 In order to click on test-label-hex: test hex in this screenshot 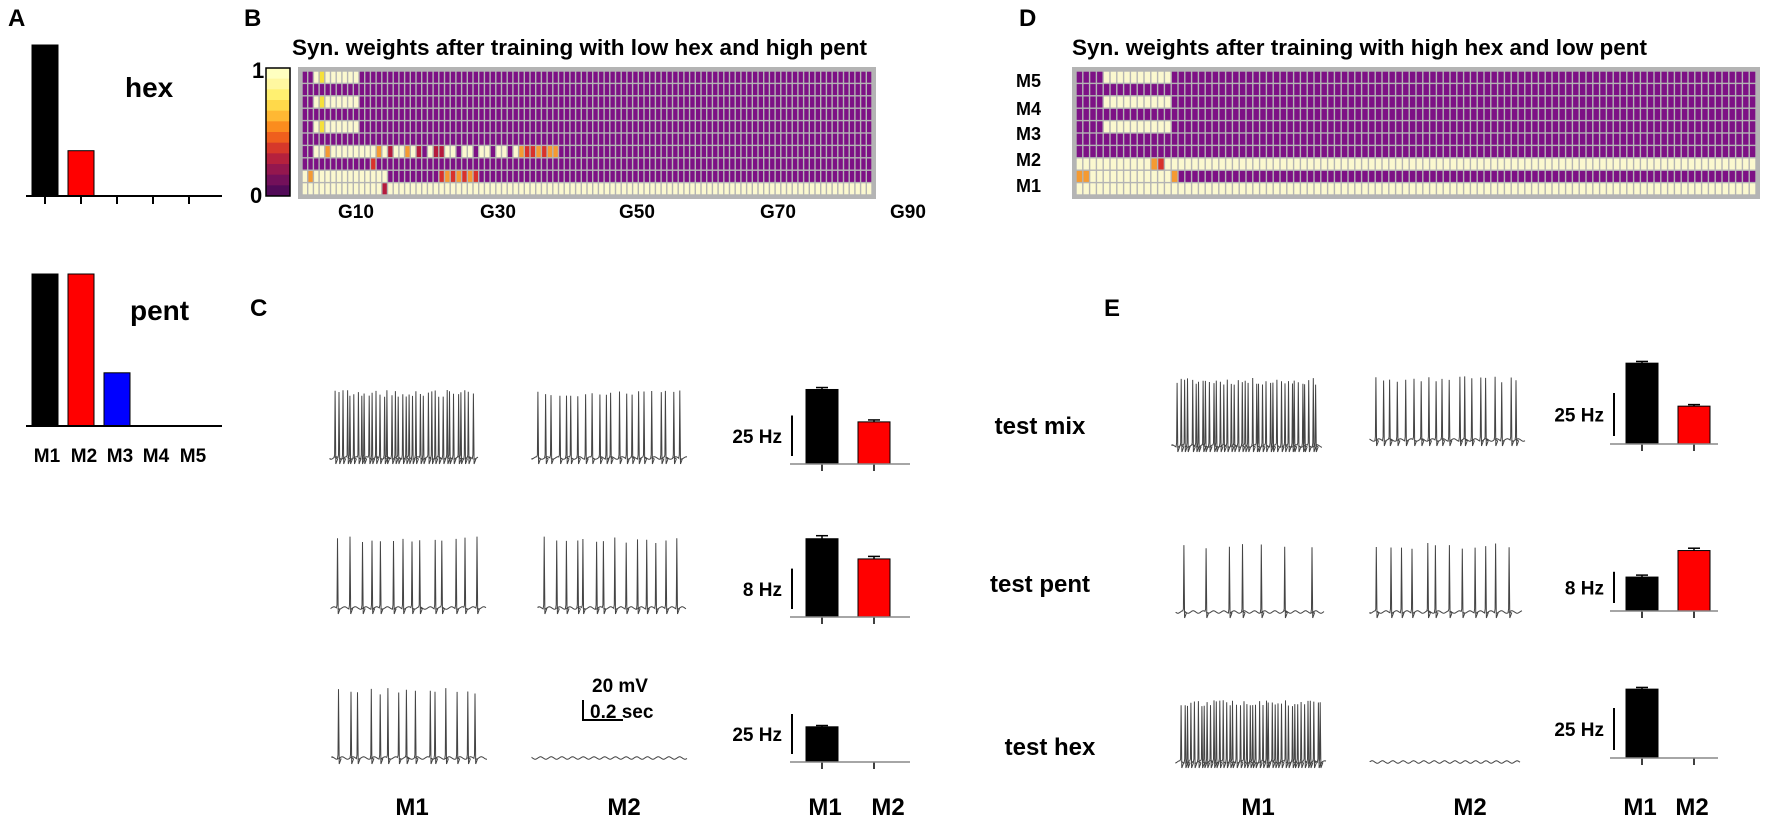, I will do `click(1050, 747)`.